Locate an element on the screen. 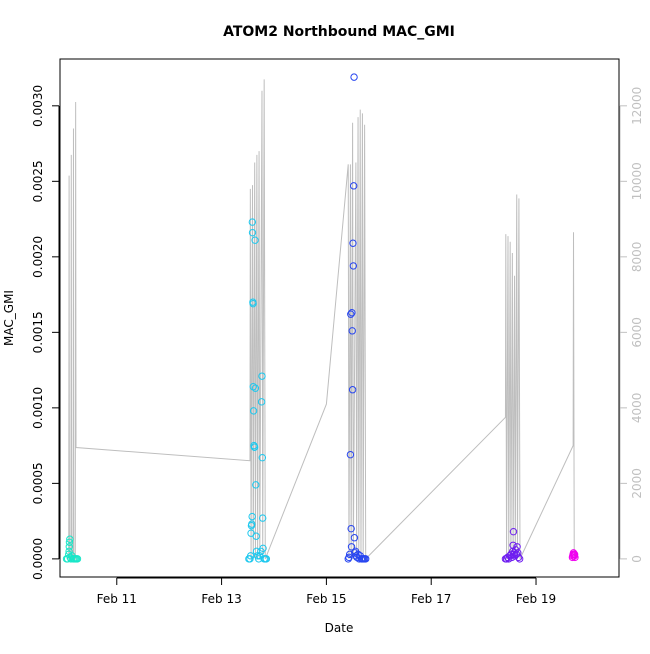 This screenshot has width=650, height=654. y-left-tick-label: 0.0010 is located at coordinates (38, 408).